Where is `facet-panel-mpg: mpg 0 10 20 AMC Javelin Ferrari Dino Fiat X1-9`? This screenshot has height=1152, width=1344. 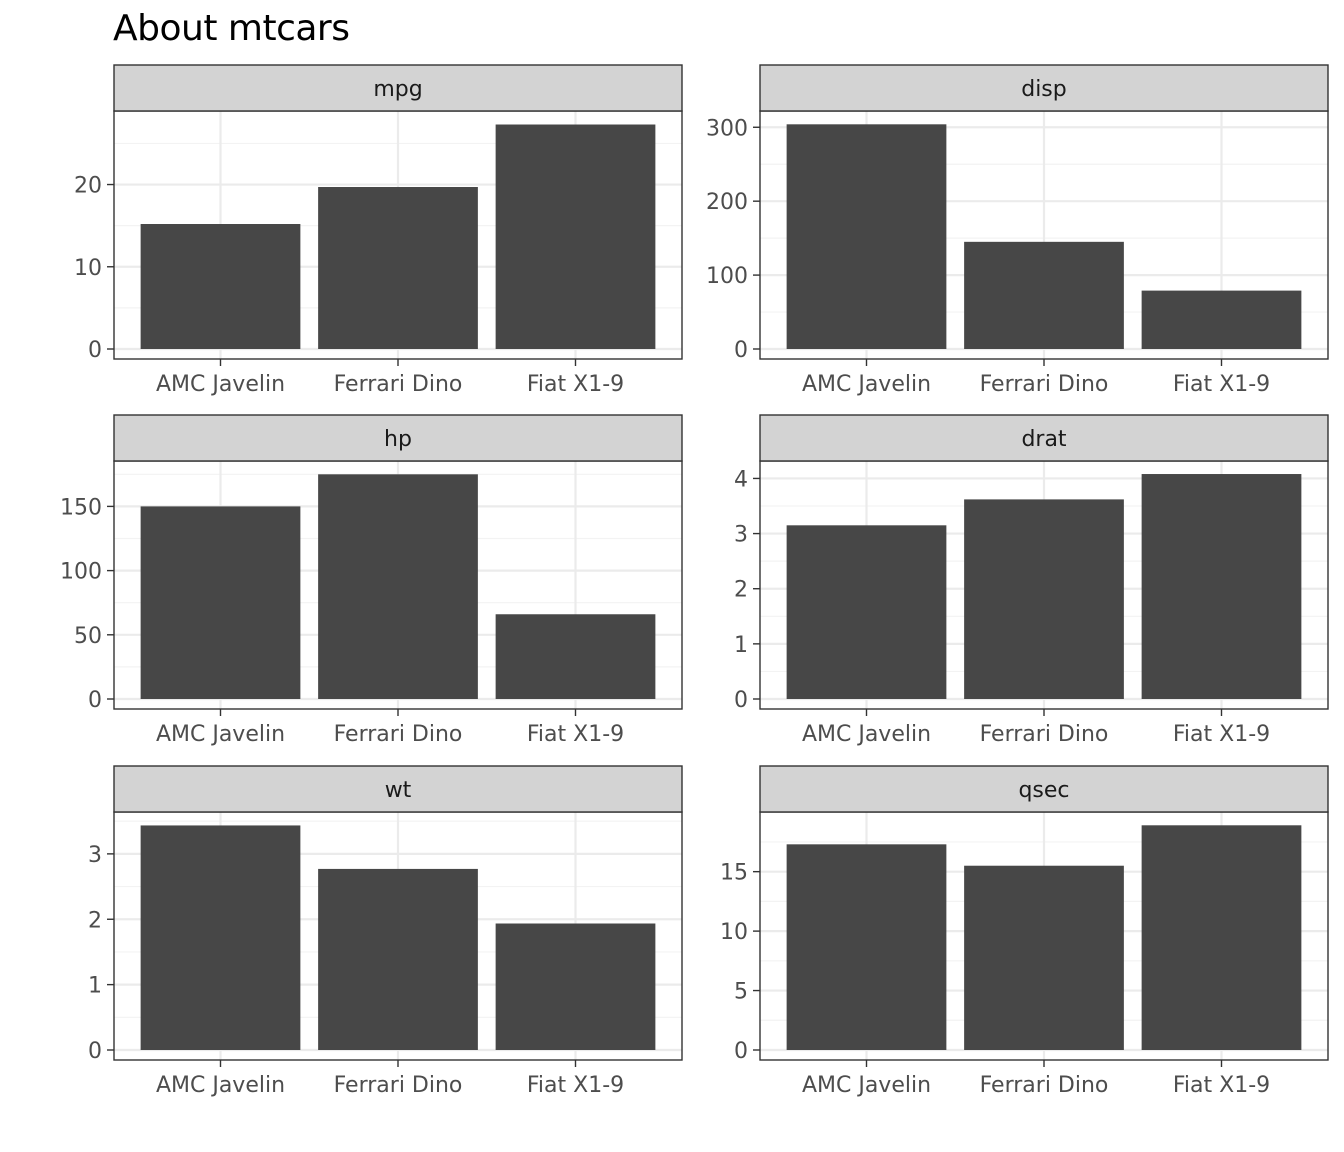
facet-panel-mpg: mpg 0 10 20 AMC Javelin Ferrari Dino Fiat X1-9 is located at coordinates (378, 230).